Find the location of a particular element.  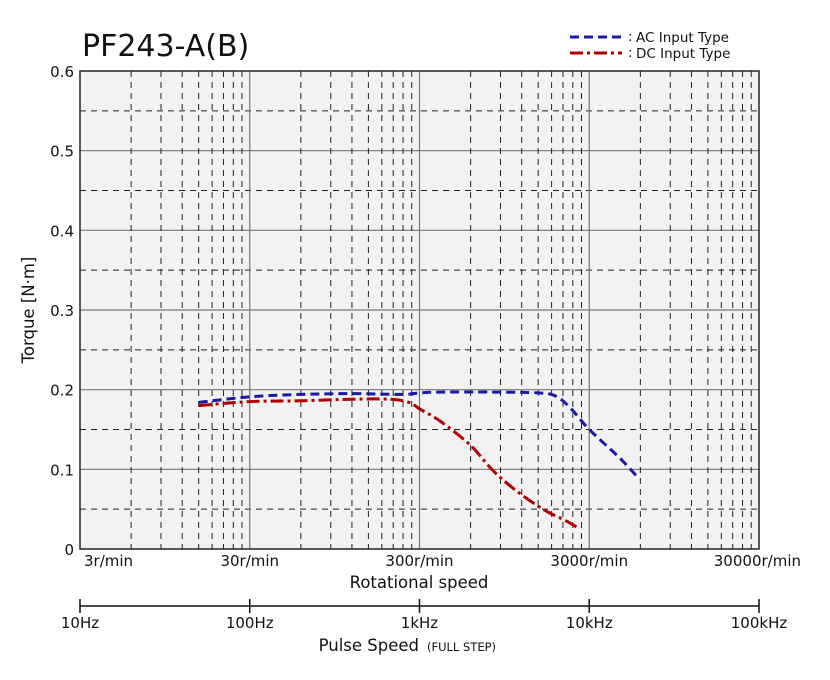

secondary-tick-label: 10kHz is located at coordinates (589, 623).